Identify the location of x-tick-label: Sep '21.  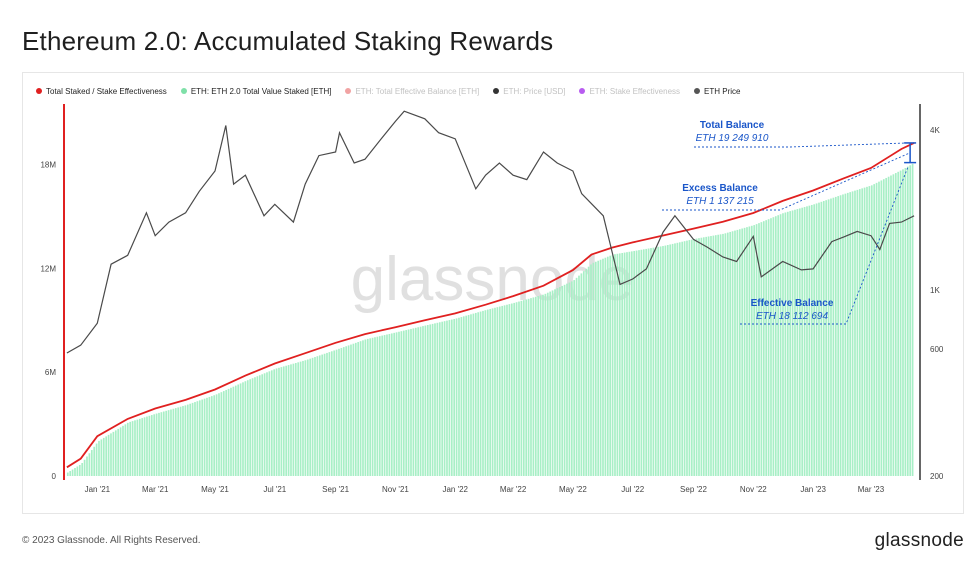
(335, 489).